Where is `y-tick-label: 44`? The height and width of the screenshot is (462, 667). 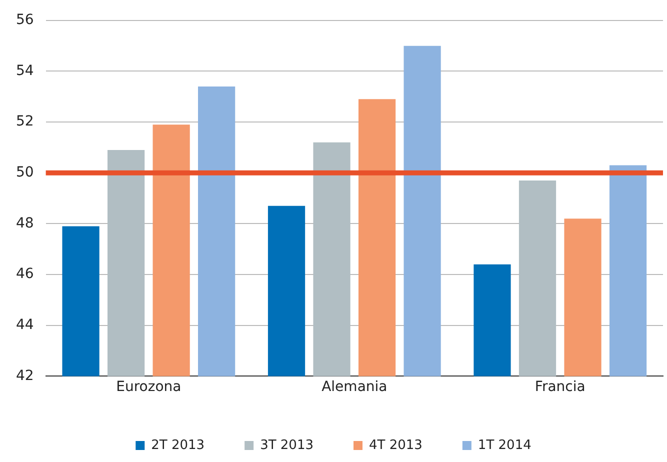 y-tick-label: 44 is located at coordinates (25, 325).